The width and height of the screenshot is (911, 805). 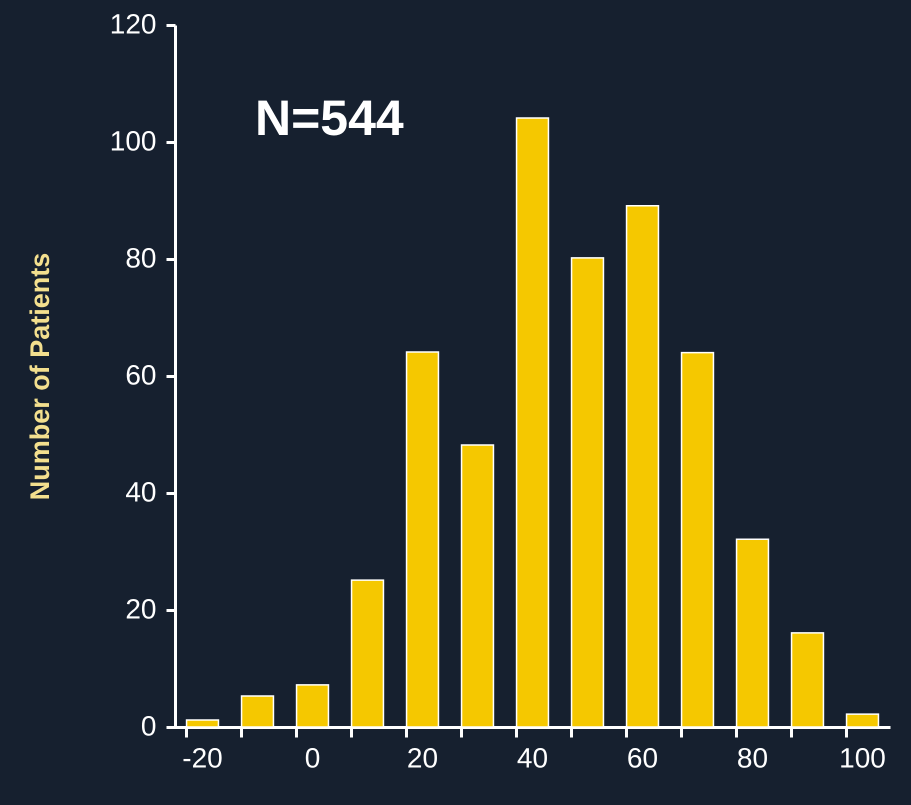 I want to click on y-tick-label: 0, so click(x=148, y=726).